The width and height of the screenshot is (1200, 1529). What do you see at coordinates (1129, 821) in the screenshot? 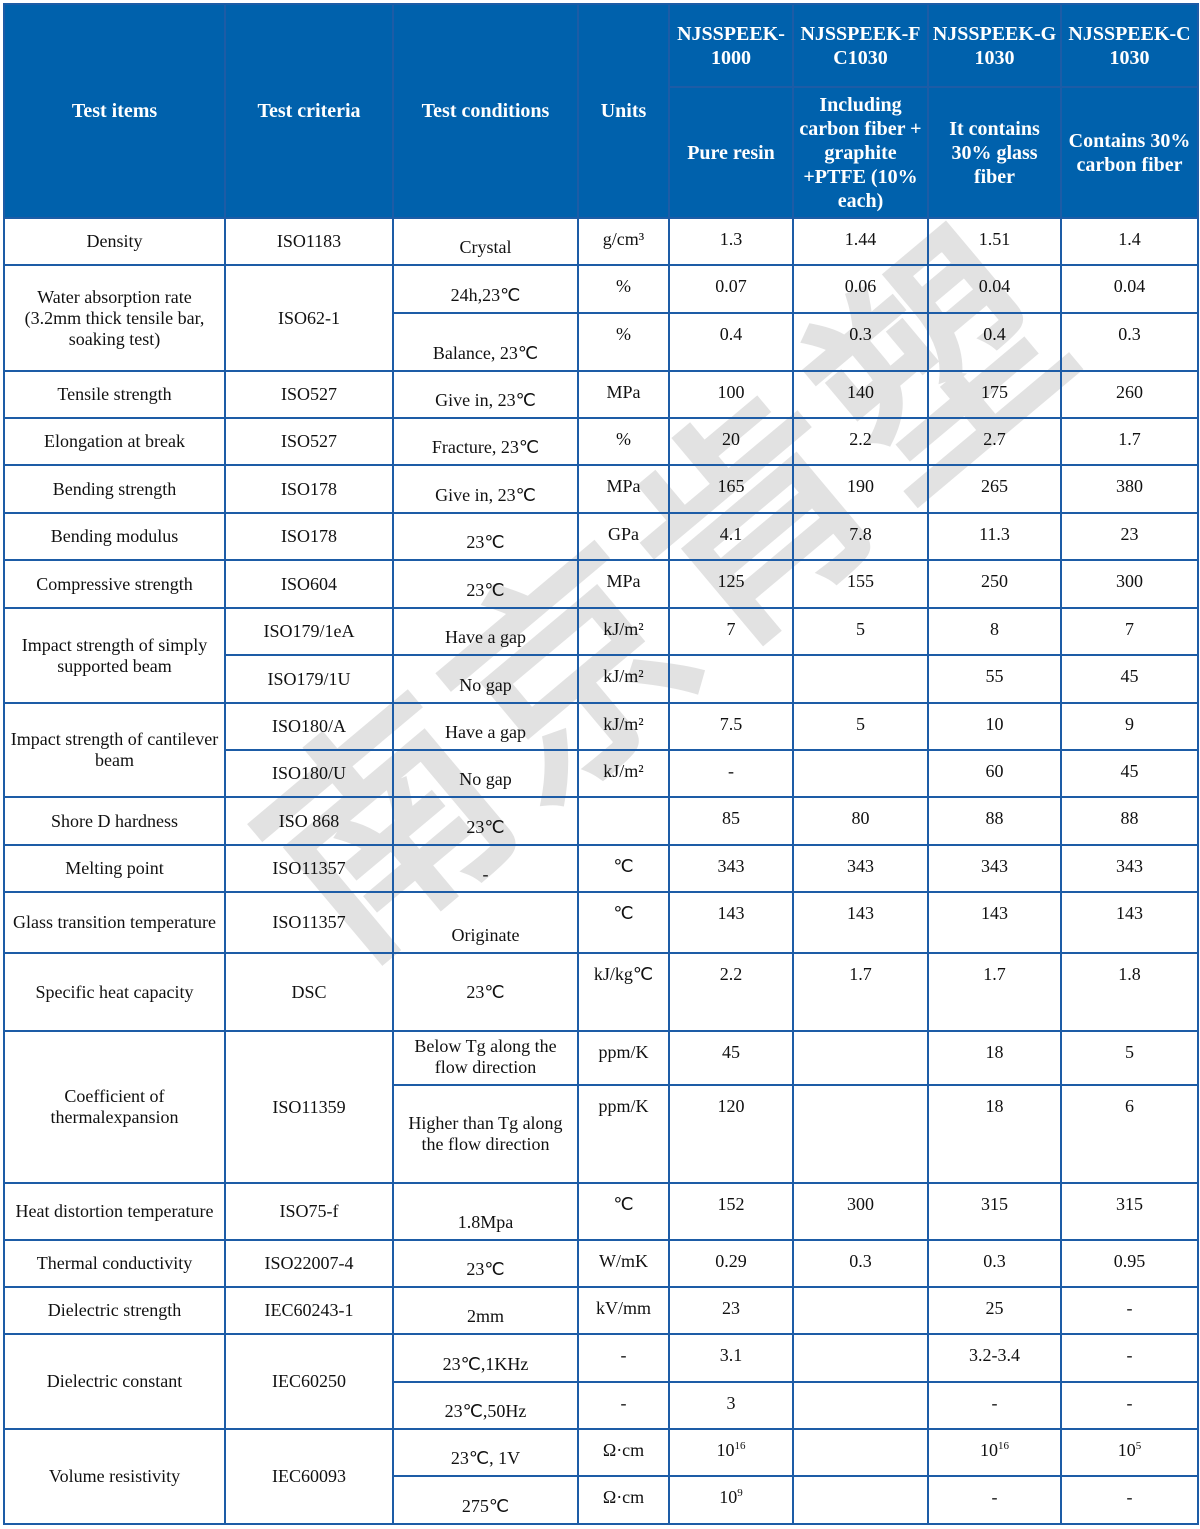
I see `value-c1030-cell: 88` at bounding box center [1129, 821].